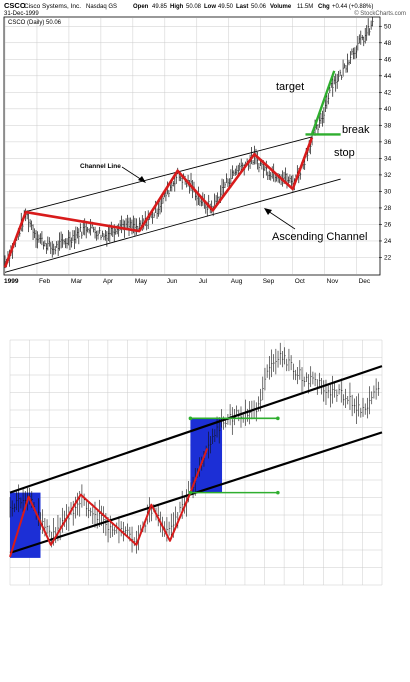 The height and width of the screenshot is (682, 410). What do you see at coordinates (242, 7) in the screenshot?
I see `last-label: Last` at bounding box center [242, 7].